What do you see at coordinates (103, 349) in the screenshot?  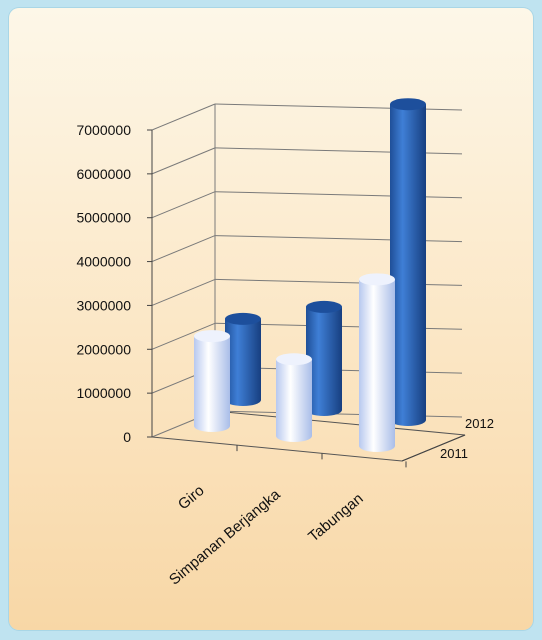 I see `y-tick-label: 2000000` at bounding box center [103, 349].